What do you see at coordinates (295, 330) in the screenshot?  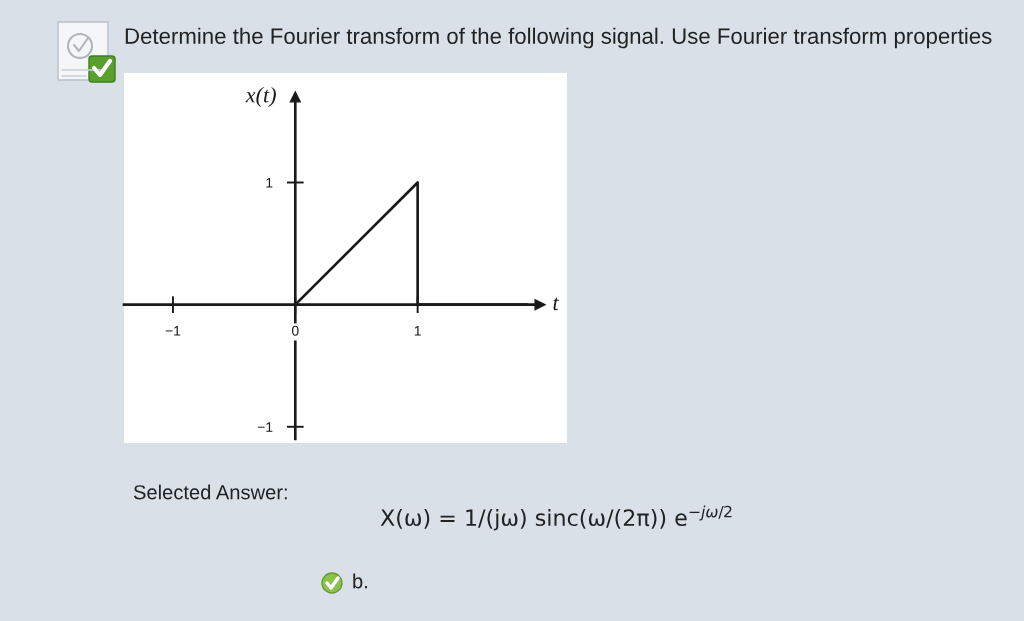 I see `x-tick-label: 0` at bounding box center [295, 330].